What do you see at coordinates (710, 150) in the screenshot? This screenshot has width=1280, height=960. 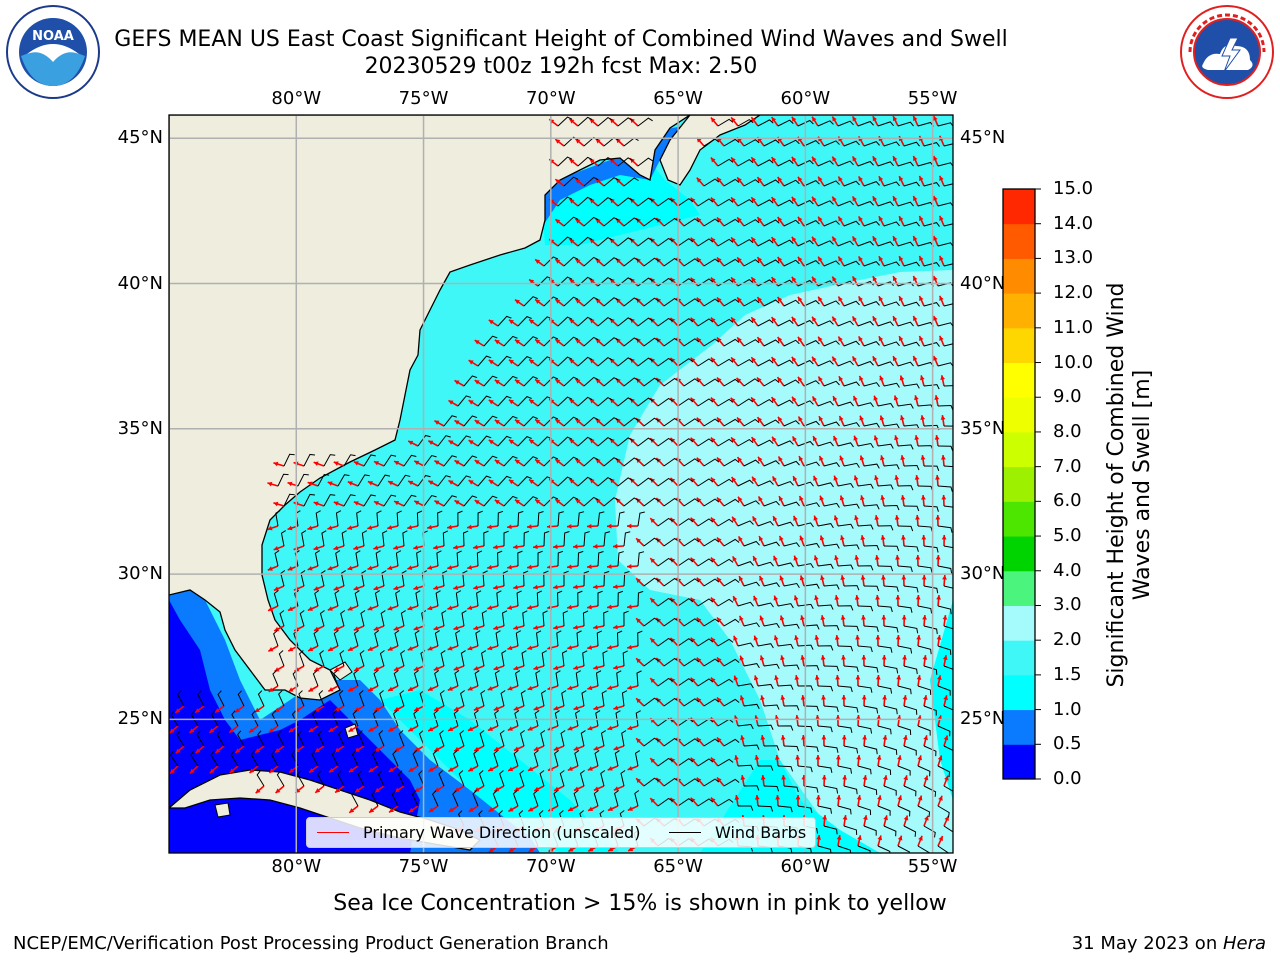 I see `land-nova-scotia` at bounding box center [710, 150].